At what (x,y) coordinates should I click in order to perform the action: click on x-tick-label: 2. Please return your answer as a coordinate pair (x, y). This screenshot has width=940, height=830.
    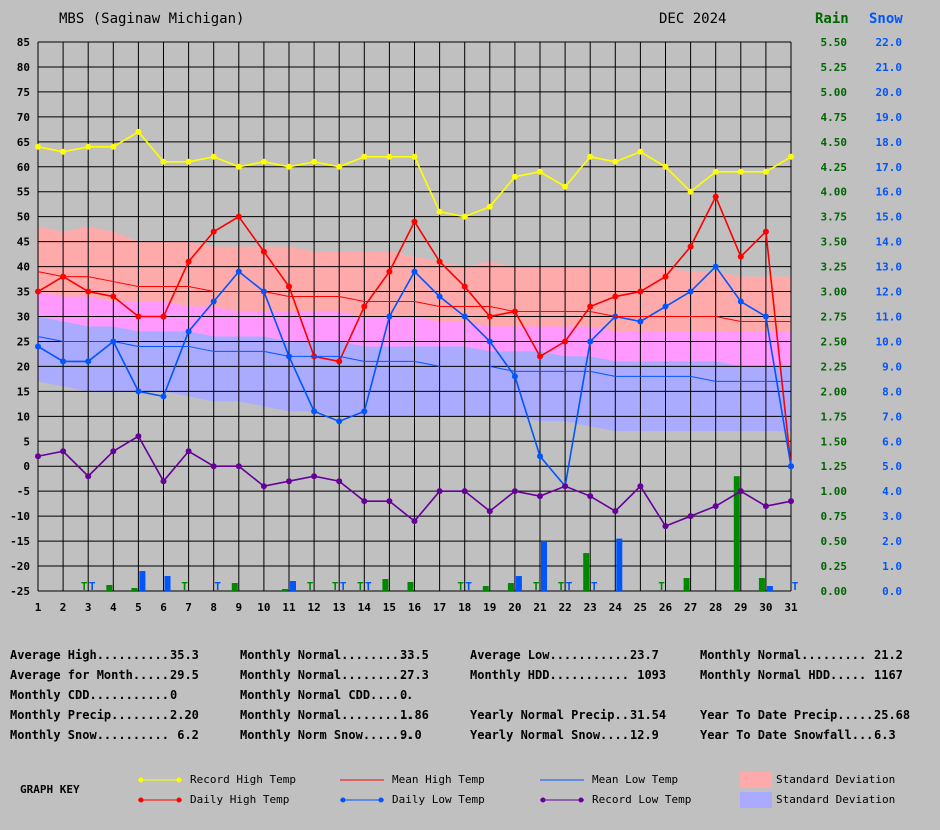
    Looking at the image, I should click on (63, 607).